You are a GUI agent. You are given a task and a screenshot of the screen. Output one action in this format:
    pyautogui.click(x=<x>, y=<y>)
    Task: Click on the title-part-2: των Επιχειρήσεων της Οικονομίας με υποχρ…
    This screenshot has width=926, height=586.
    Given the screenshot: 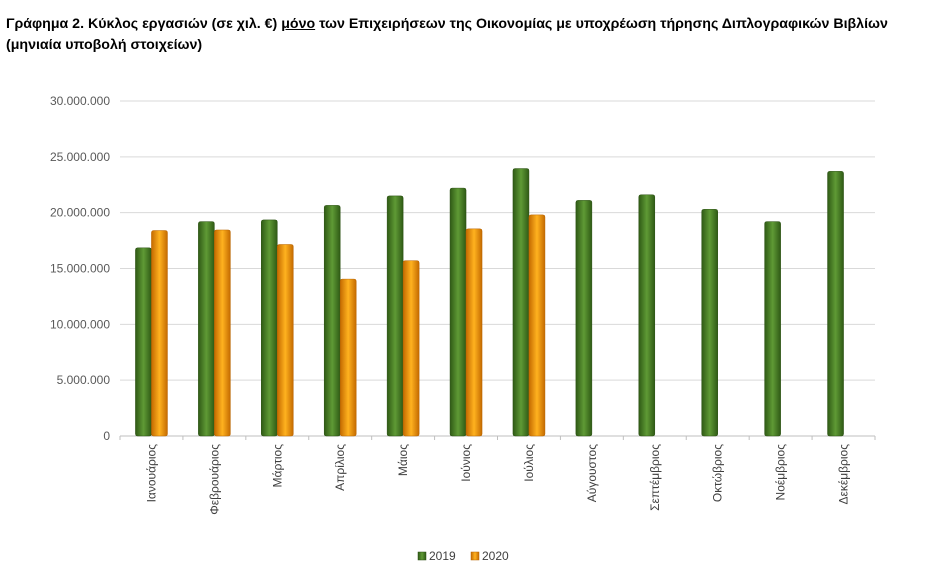 What is the action you would take?
    pyautogui.click(x=447, y=34)
    